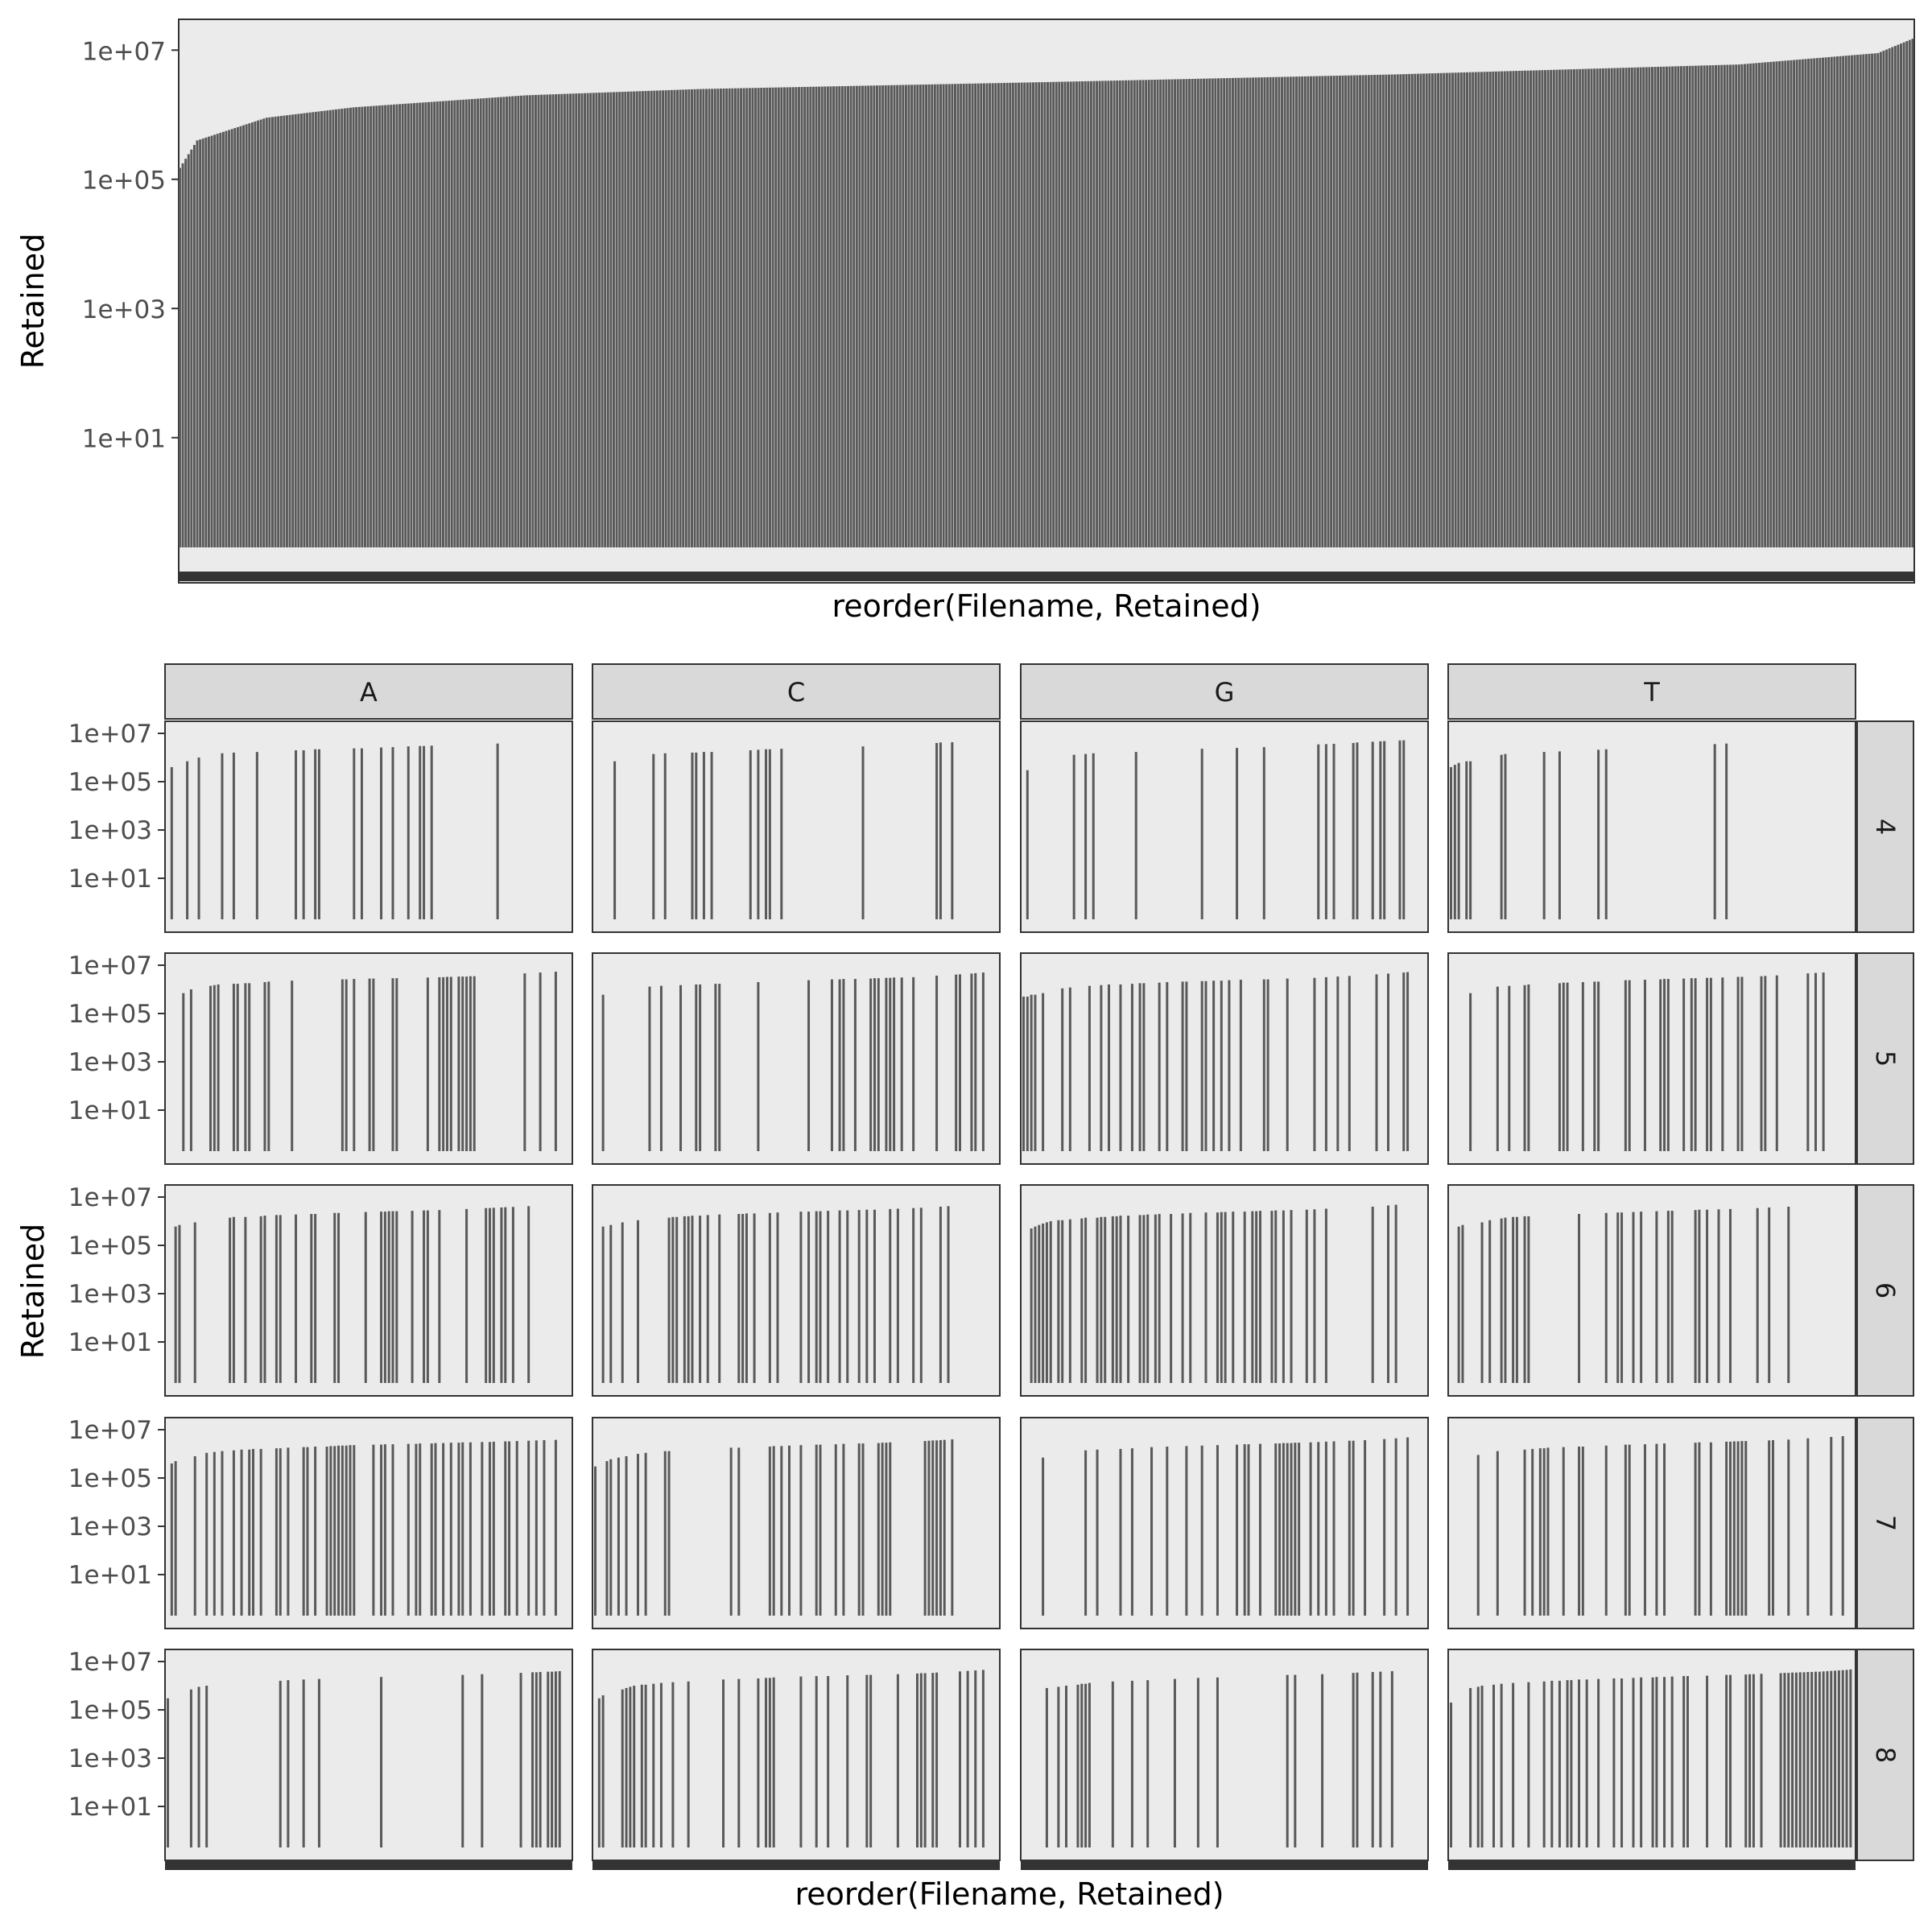  What do you see at coordinates (1046, 606) in the screenshot?
I see `top-x-axis-title: reorder(Filename, Retained)` at bounding box center [1046, 606].